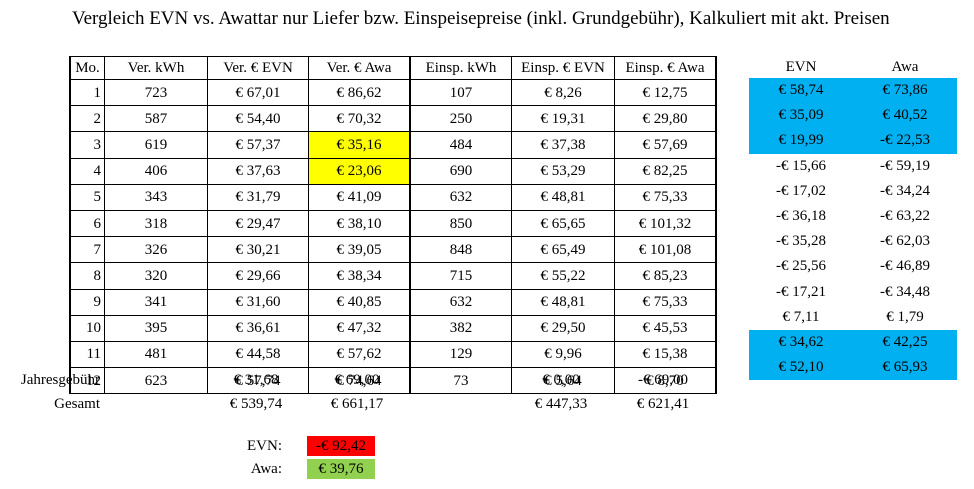 The image size is (974, 489). What do you see at coordinates (853, 266) in the screenshot?
I see `comparison-row: -€ 25,56 -€ 46,89` at bounding box center [853, 266].